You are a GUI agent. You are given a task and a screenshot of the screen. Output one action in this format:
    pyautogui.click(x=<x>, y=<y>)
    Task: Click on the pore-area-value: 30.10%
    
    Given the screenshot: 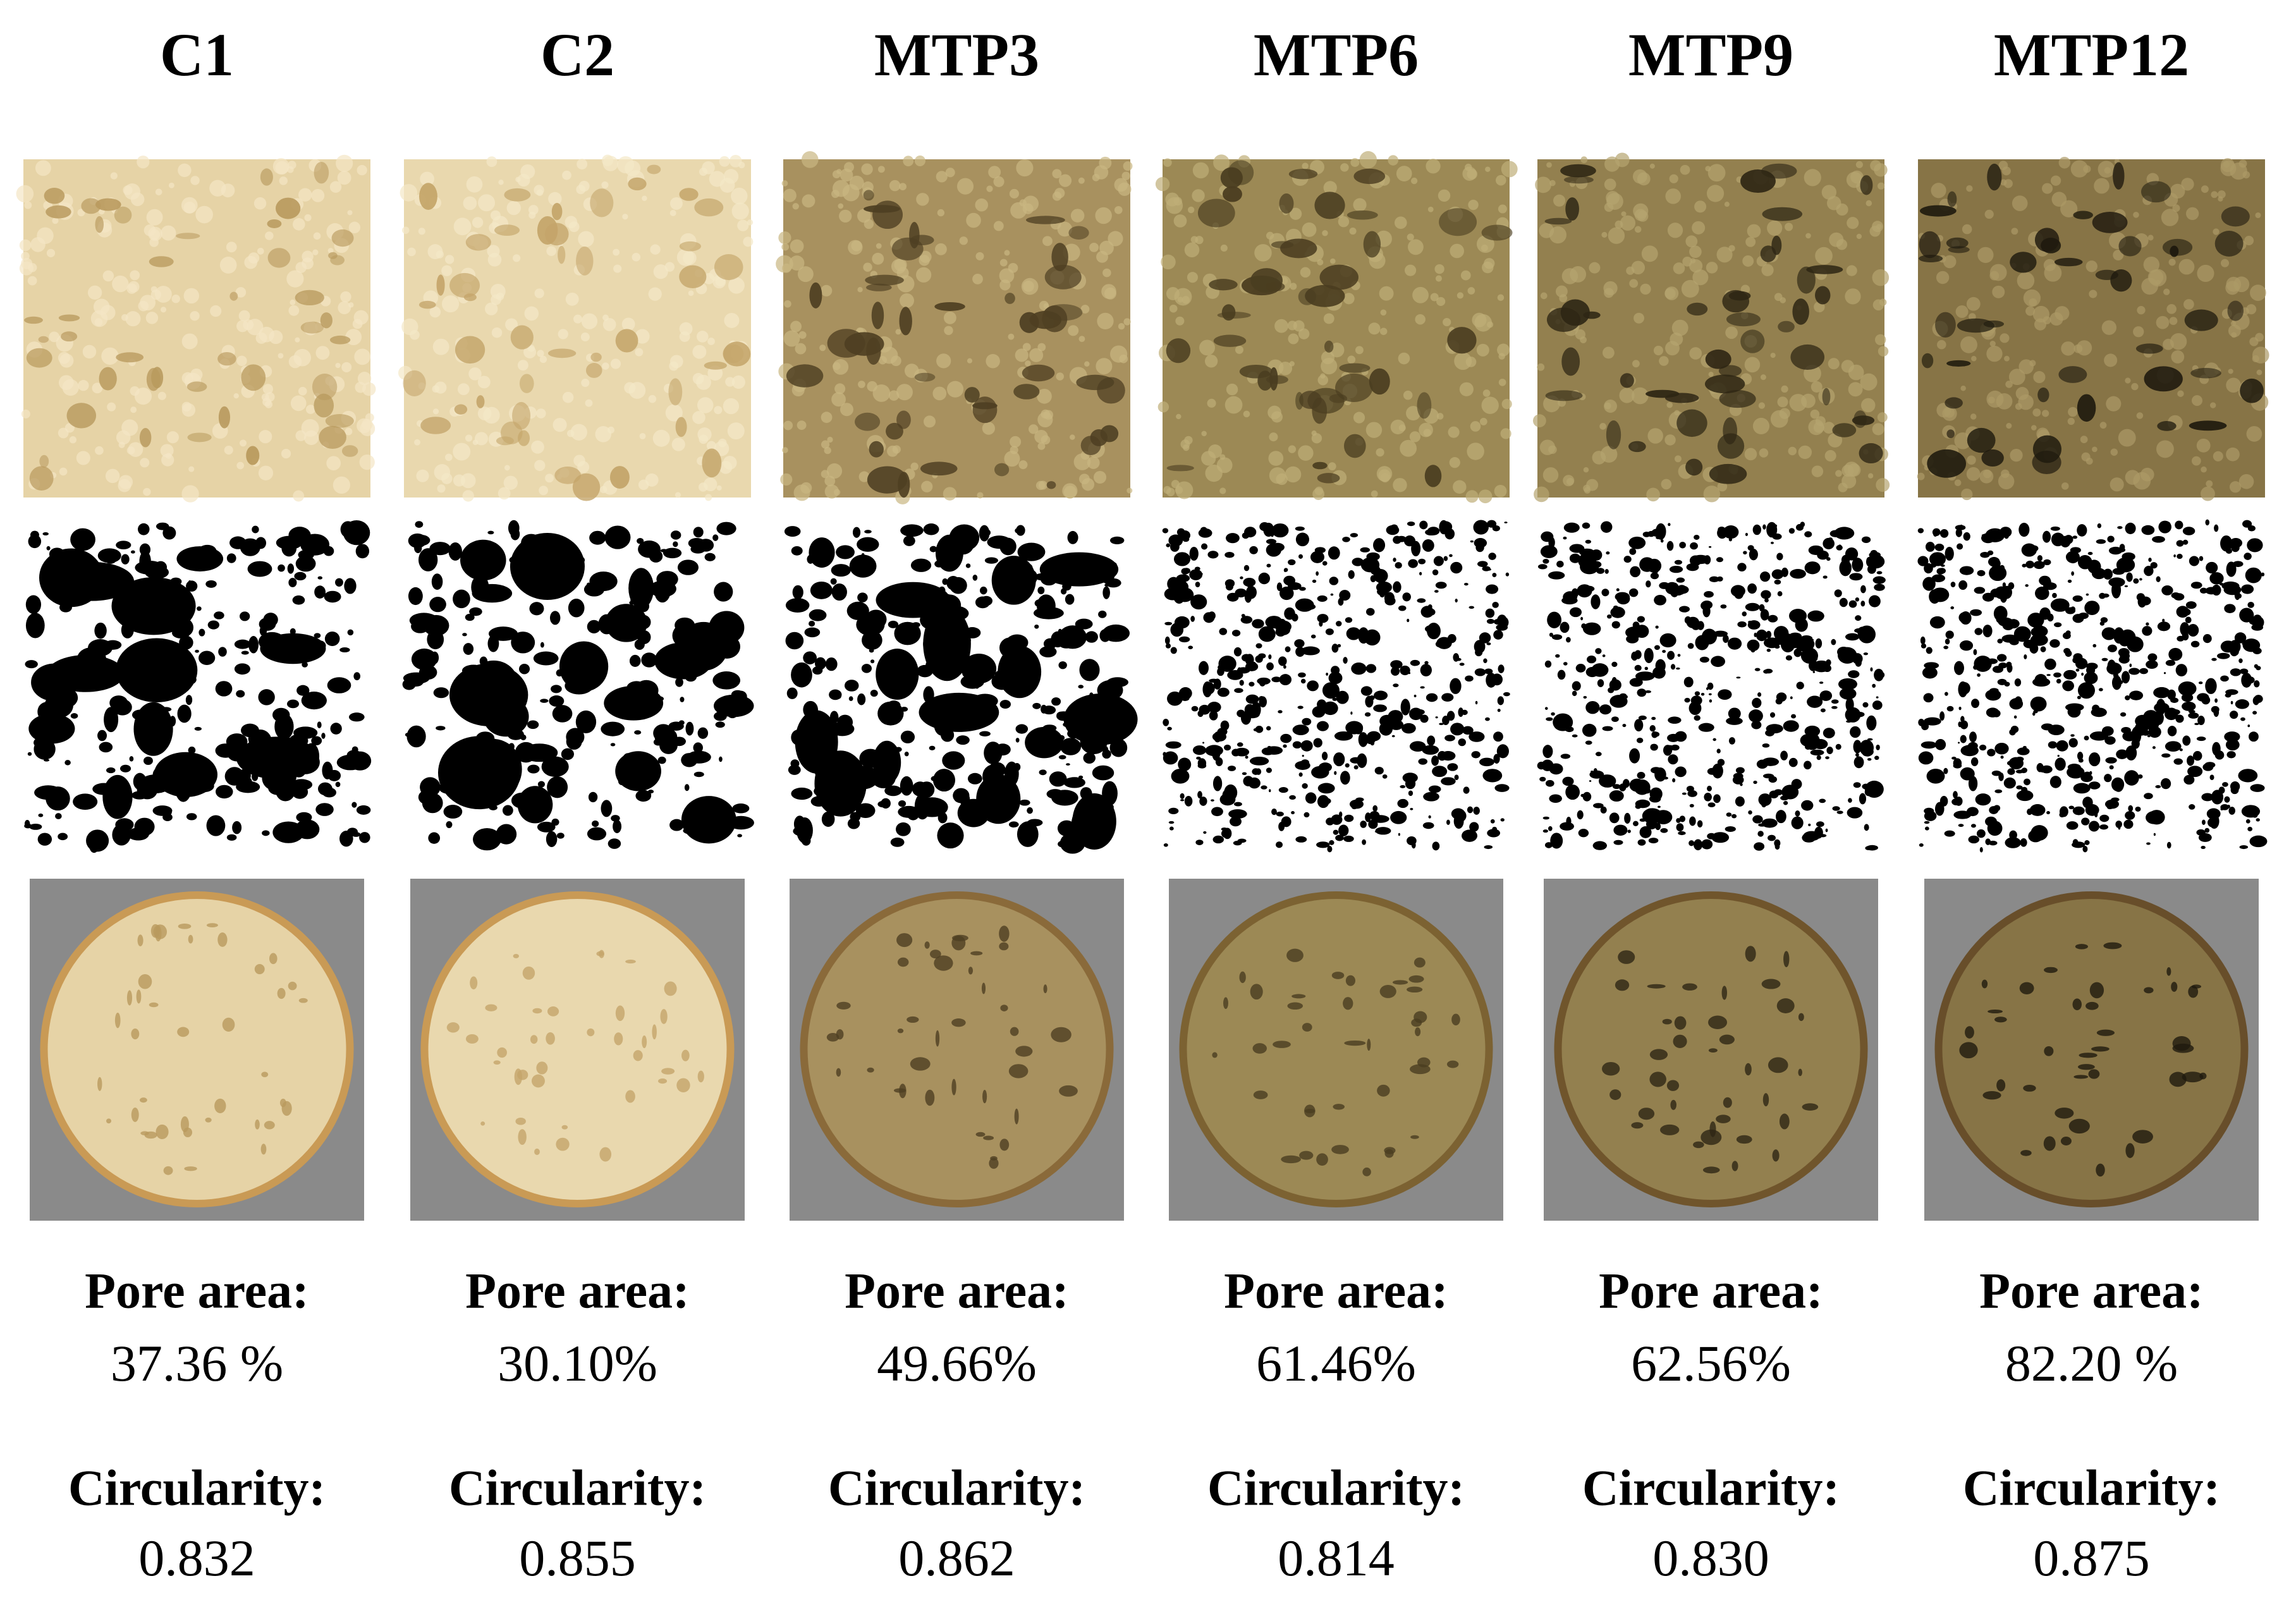 What is the action you would take?
    pyautogui.click(x=578, y=1363)
    